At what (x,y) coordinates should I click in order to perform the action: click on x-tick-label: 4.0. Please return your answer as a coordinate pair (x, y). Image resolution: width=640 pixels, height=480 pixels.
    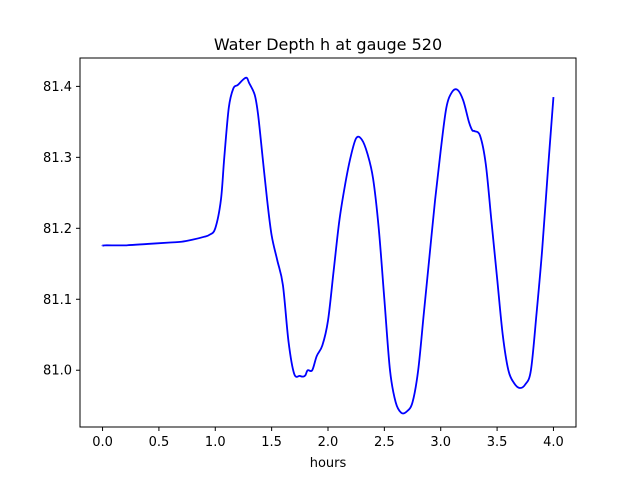
    Looking at the image, I should click on (553, 442).